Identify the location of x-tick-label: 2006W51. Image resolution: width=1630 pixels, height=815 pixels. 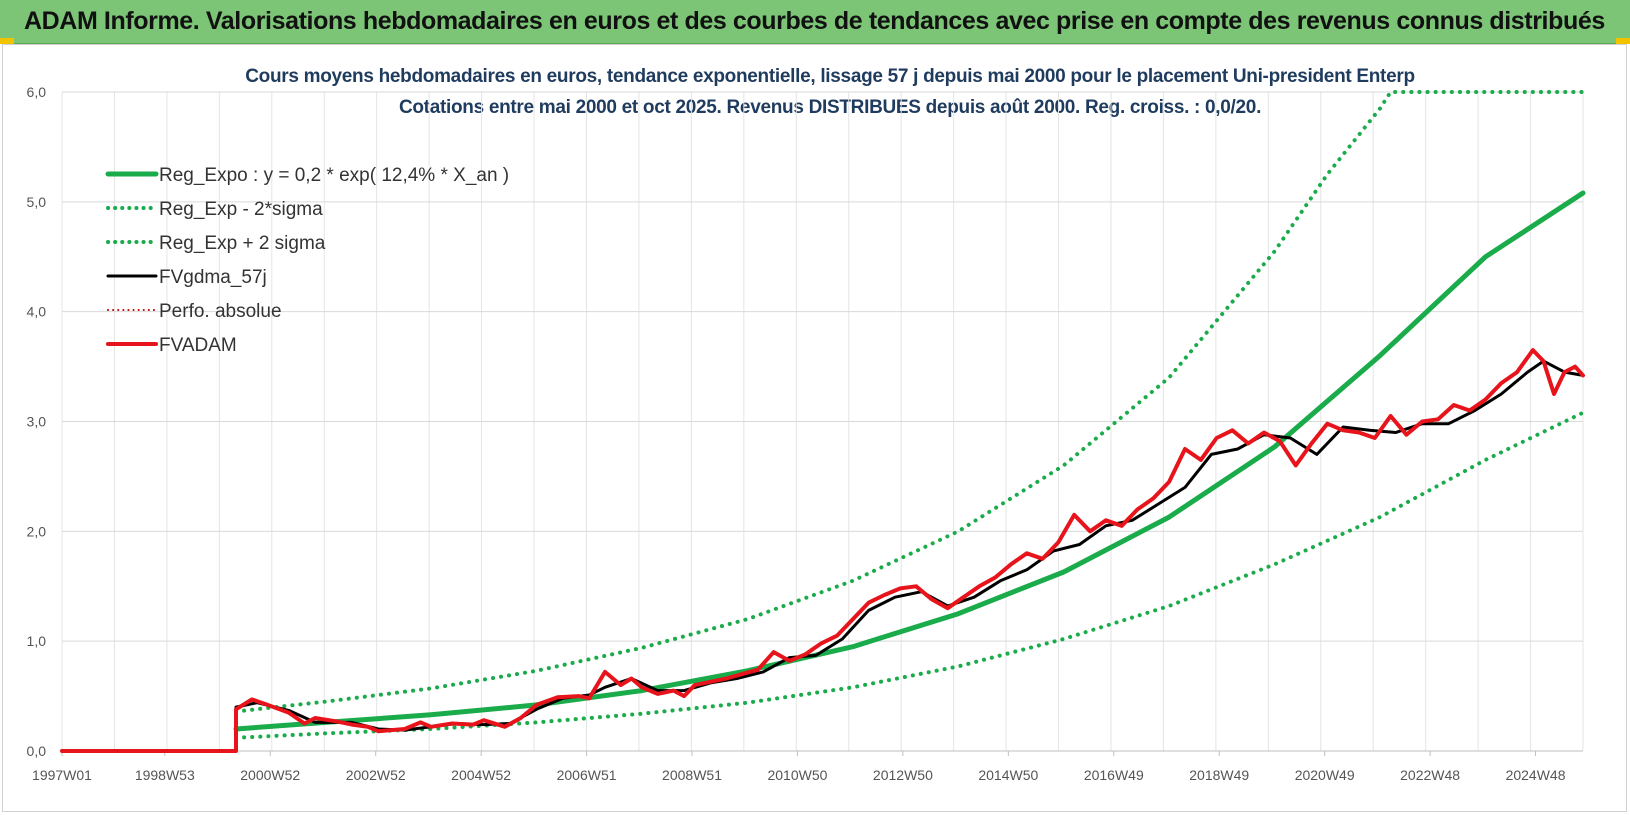
(587, 775).